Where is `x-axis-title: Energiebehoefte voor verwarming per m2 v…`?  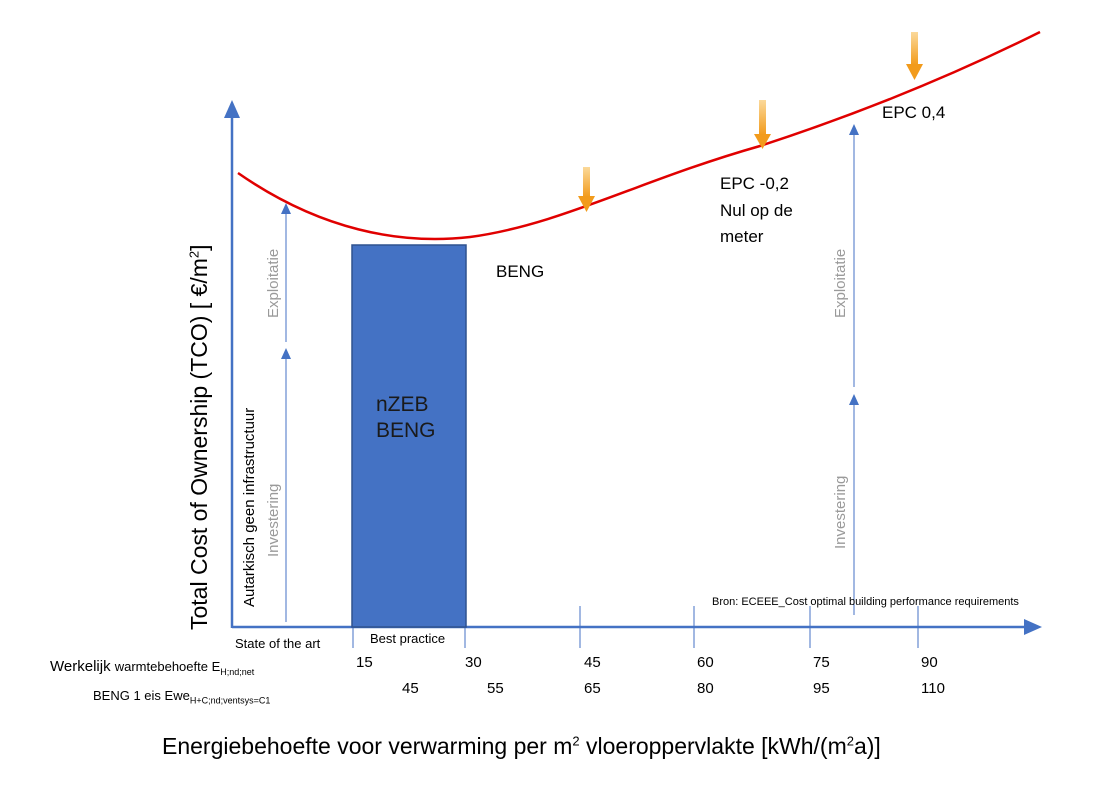
x-axis-title: Energiebehoefte voor verwarming per m2 v… is located at coordinates (521, 746).